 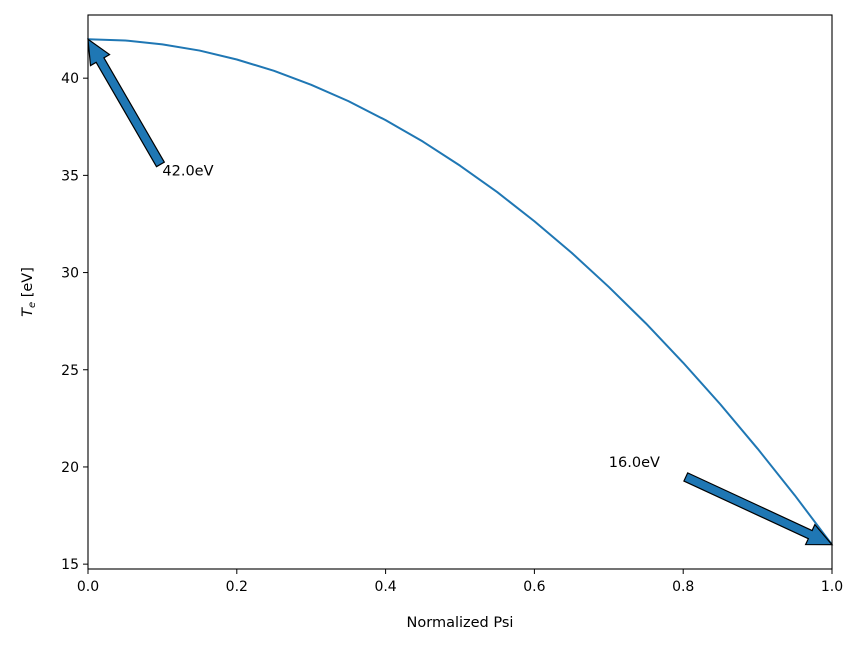 What do you see at coordinates (70, 468) in the screenshot?
I see `y-tick-label: 20` at bounding box center [70, 468].